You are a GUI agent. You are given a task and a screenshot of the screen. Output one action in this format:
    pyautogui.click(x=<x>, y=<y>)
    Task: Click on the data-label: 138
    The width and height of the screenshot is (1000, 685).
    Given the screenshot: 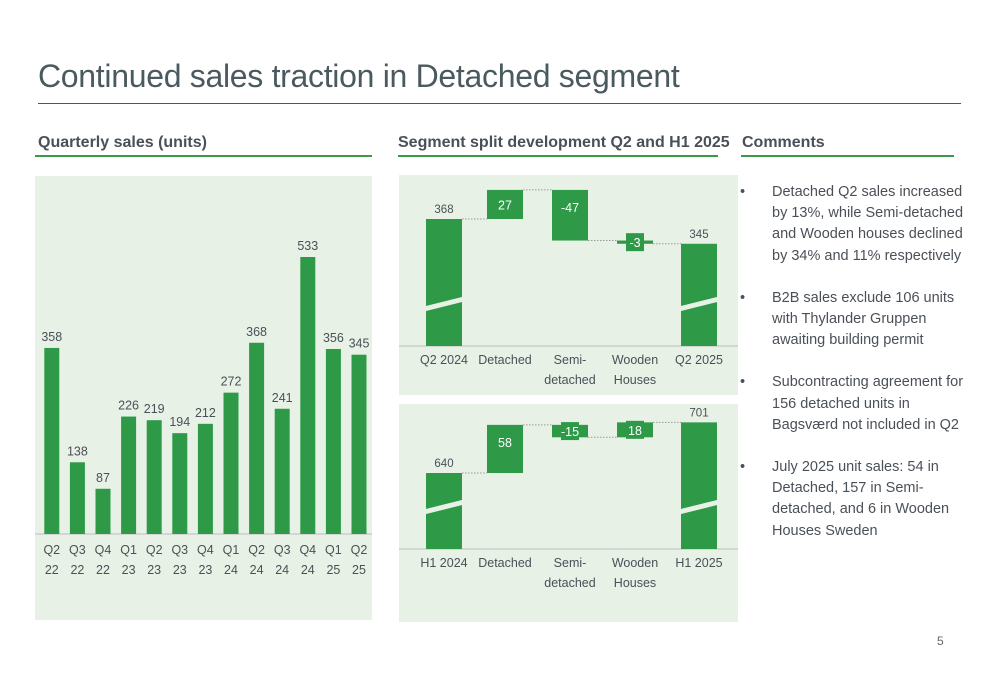 What is the action you would take?
    pyautogui.click(x=77, y=451)
    